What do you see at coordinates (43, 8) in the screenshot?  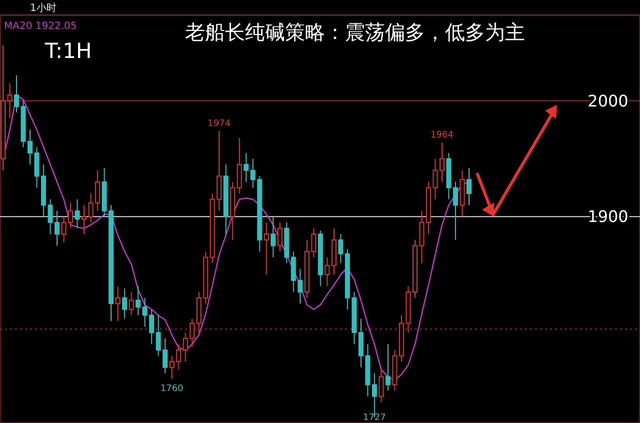 I see `text: 1小时` at bounding box center [43, 8].